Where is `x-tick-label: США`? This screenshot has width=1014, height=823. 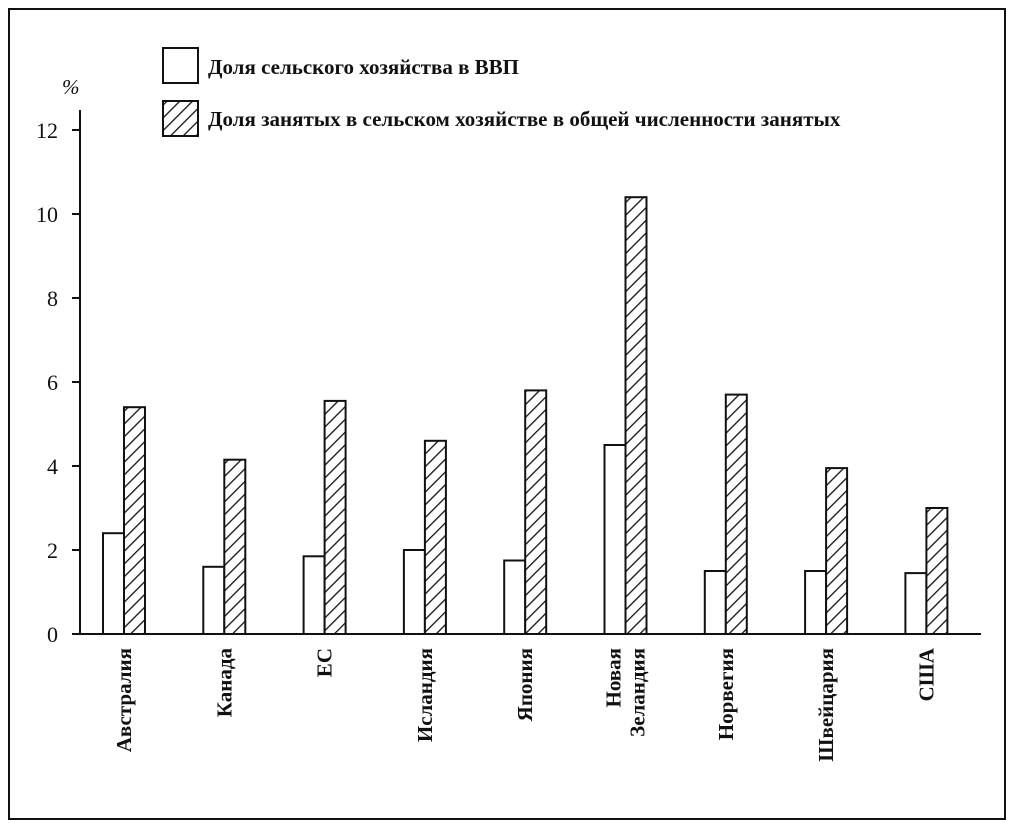 x-tick-label: США is located at coordinates (926, 674).